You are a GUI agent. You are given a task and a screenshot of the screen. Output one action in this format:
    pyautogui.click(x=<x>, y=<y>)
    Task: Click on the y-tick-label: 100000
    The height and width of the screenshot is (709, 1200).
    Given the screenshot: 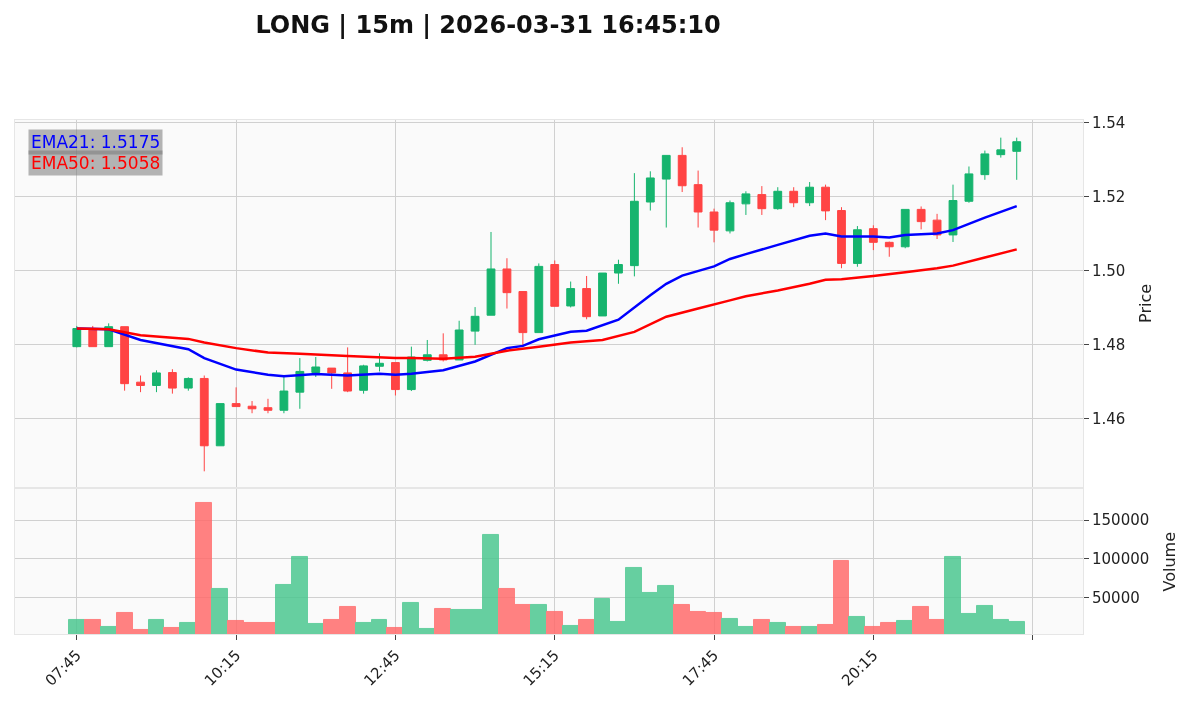 What is the action you would take?
    pyautogui.click(x=1121, y=559)
    